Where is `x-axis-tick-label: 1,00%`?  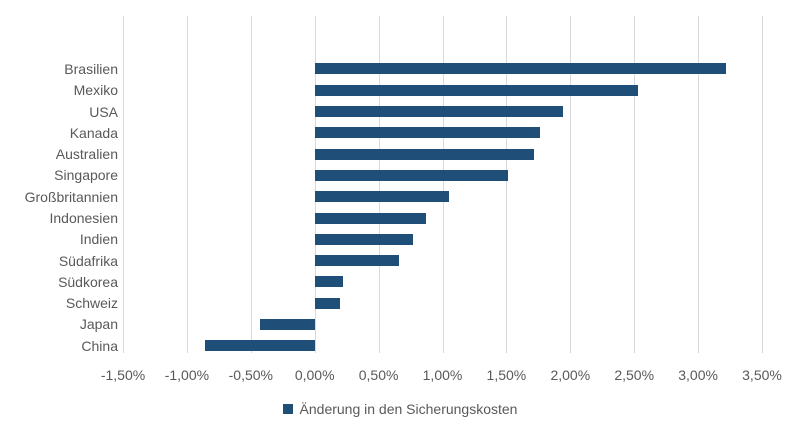
x-axis-tick-label: 1,00% is located at coordinates (442, 375).